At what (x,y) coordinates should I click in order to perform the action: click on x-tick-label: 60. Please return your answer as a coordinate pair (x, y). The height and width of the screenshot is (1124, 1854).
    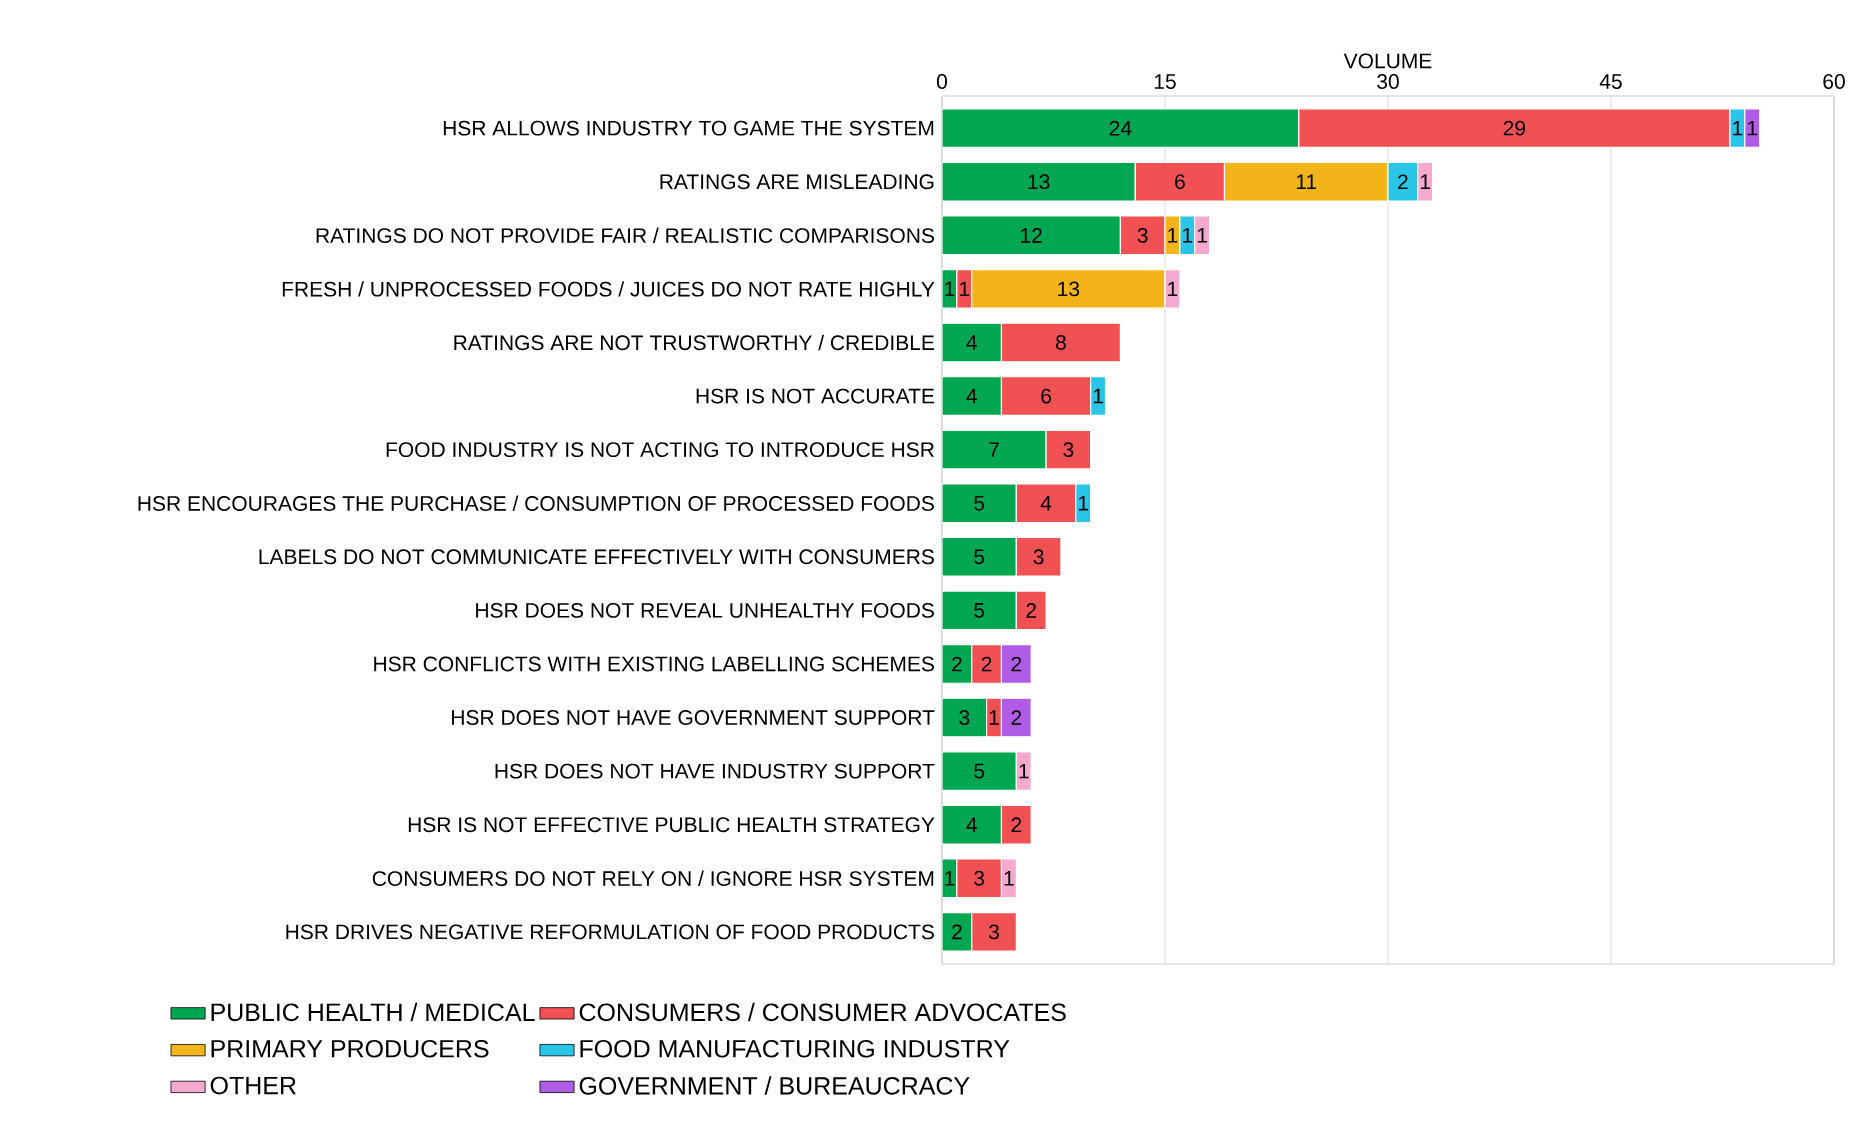
    Looking at the image, I should click on (1834, 81).